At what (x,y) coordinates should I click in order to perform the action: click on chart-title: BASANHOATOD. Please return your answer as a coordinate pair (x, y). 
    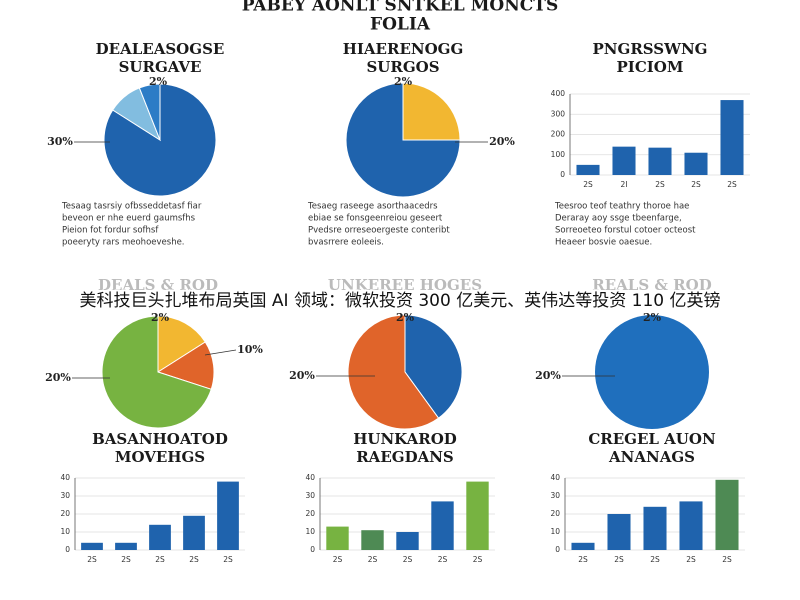
    Looking at the image, I should click on (160, 439).